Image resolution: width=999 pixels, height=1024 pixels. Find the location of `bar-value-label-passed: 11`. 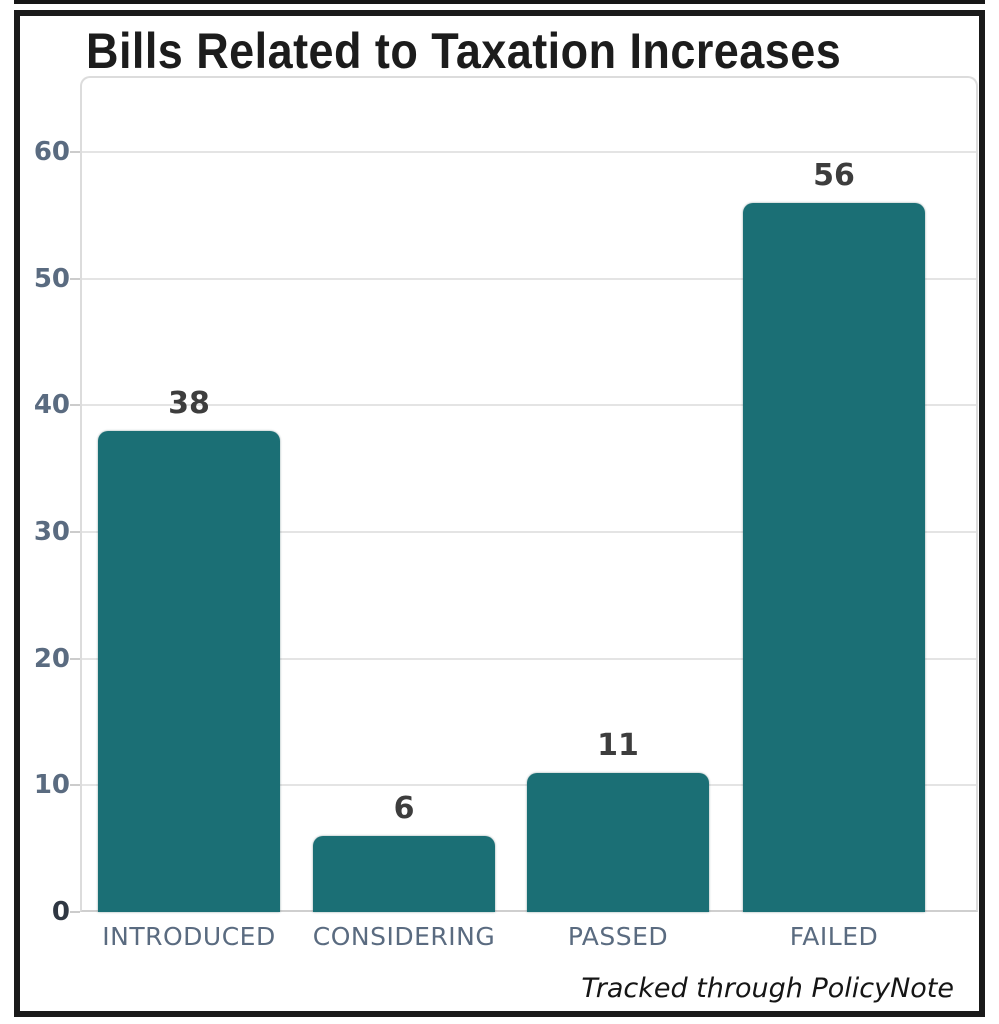

bar-value-label-passed: 11 is located at coordinates (618, 745).